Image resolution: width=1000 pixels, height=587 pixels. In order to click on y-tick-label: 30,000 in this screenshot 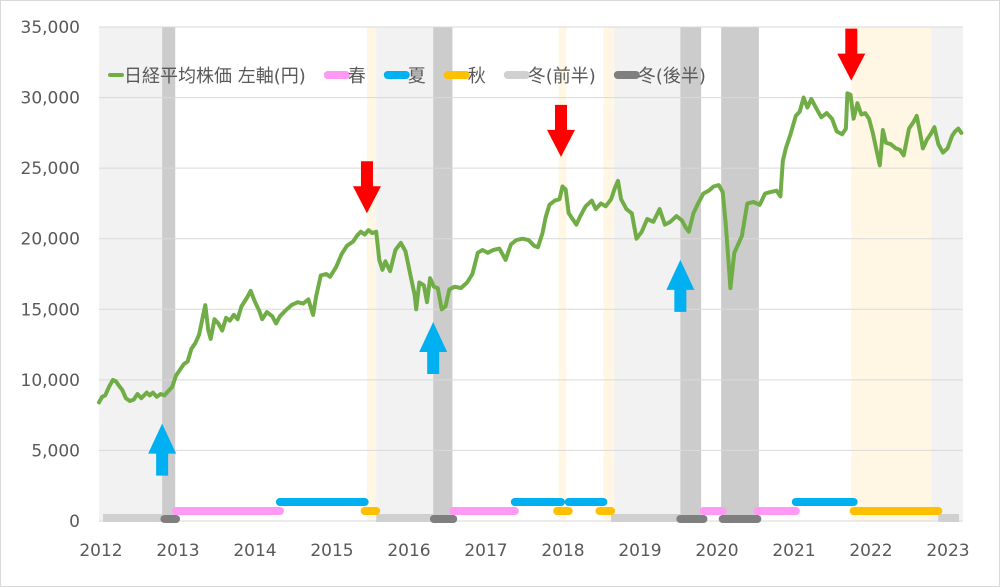, I will do `click(50, 99)`.